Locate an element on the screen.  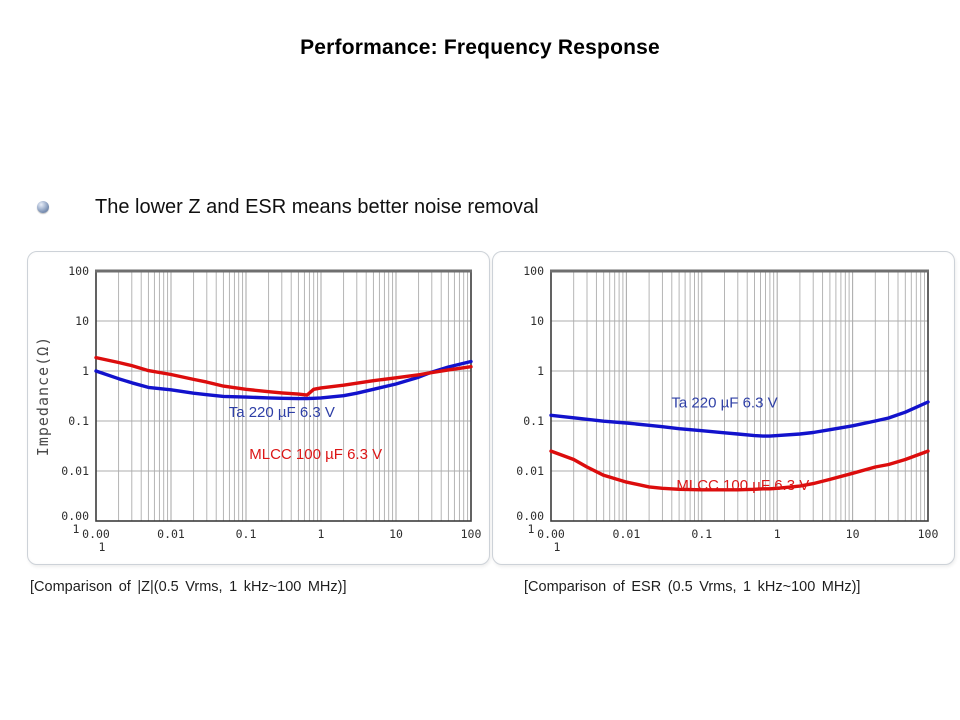
page-title: Performance: Frequency Response is located at coordinates (480, 47).